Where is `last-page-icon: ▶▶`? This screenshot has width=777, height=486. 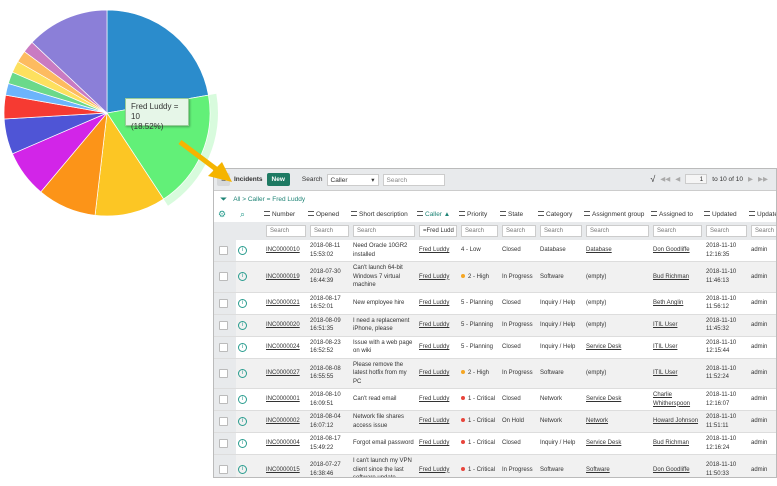 last-page-icon: ▶▶ is located at coordinates (763, 179).